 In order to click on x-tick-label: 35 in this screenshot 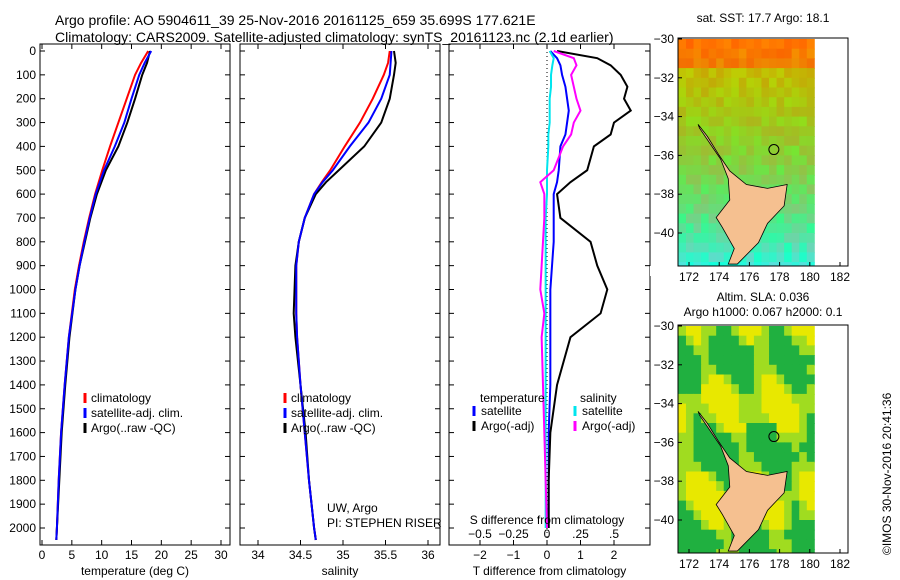, I will do `click(343, 555)`.